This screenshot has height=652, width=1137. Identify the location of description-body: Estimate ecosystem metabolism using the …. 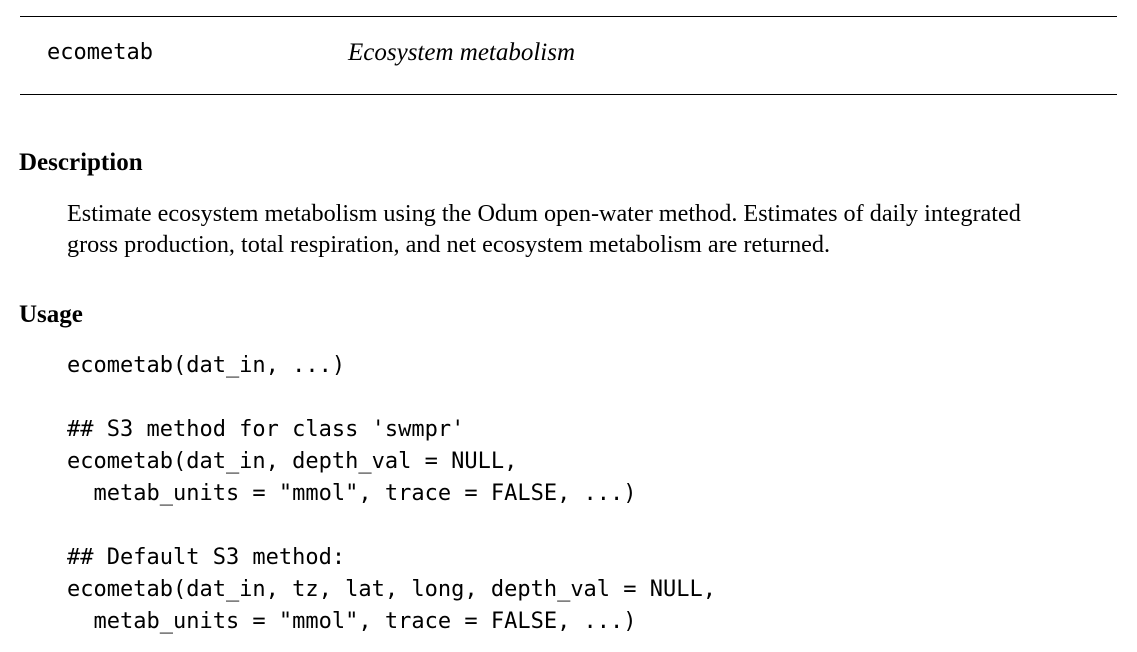
(595, 229).